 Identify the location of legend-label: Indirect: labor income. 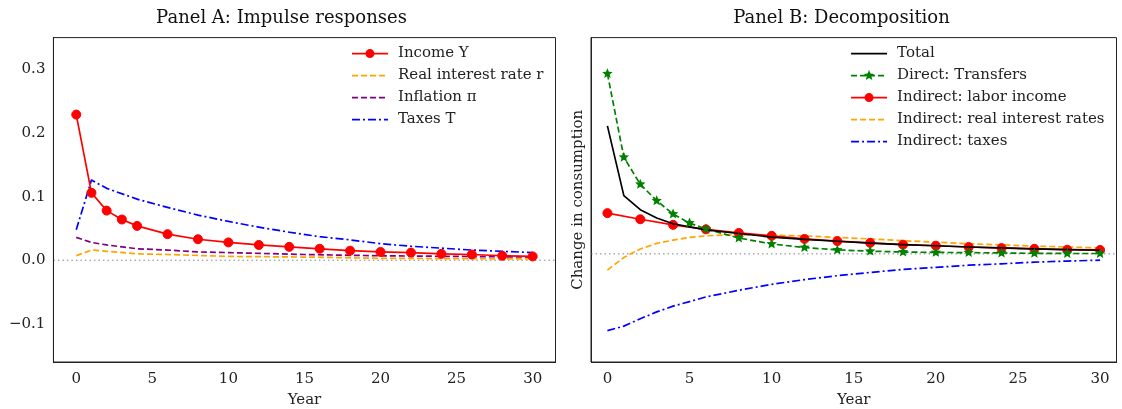
(982, 96).